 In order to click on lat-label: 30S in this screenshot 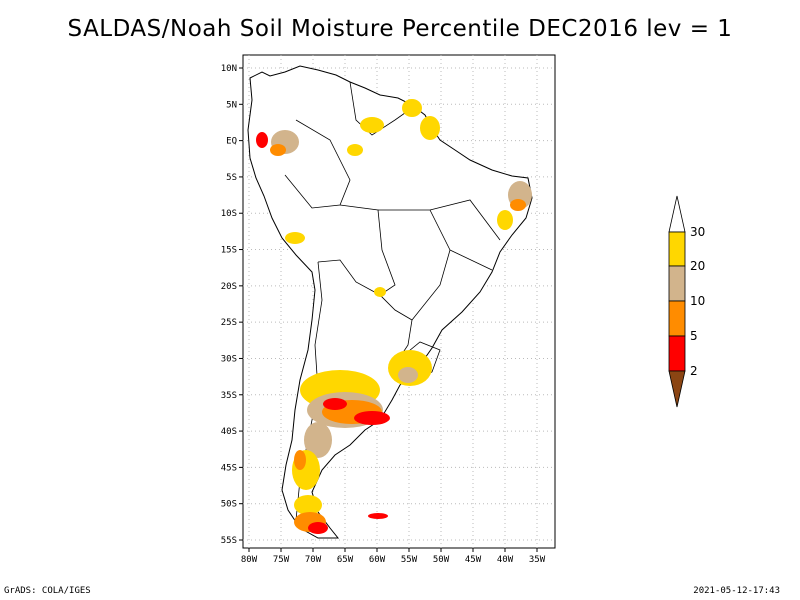, I will do `click(229, 359)`.